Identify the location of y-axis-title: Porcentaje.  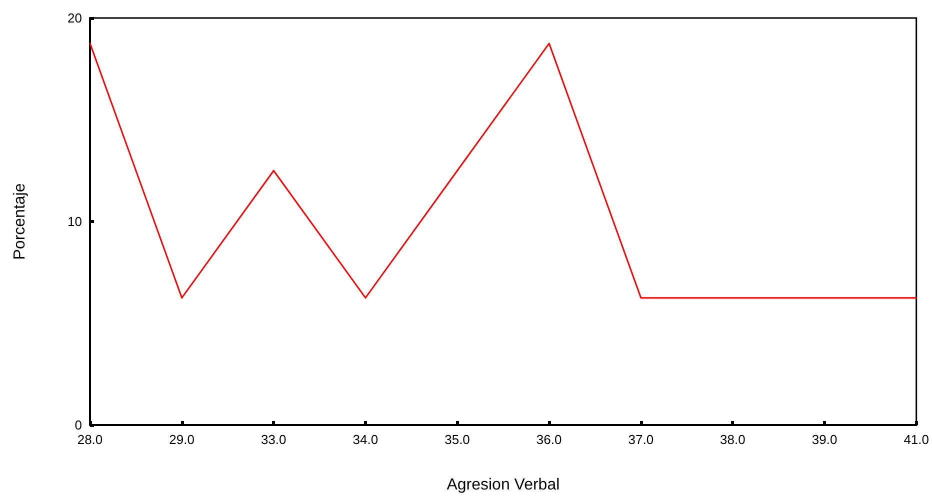
(20, 221).